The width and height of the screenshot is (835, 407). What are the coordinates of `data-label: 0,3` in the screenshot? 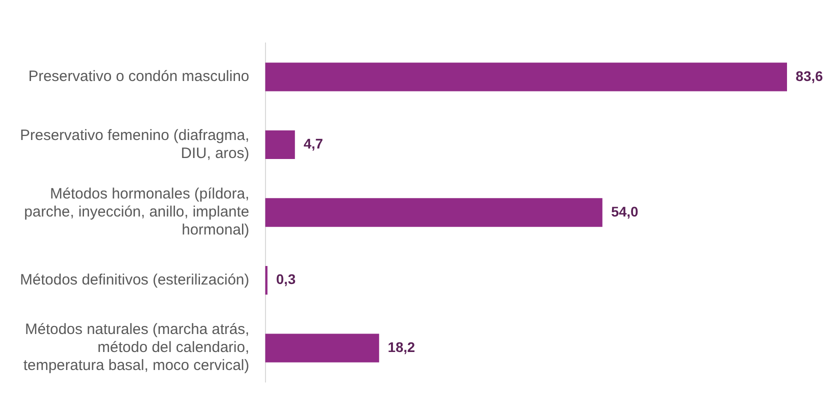 It's located at (286, 279).